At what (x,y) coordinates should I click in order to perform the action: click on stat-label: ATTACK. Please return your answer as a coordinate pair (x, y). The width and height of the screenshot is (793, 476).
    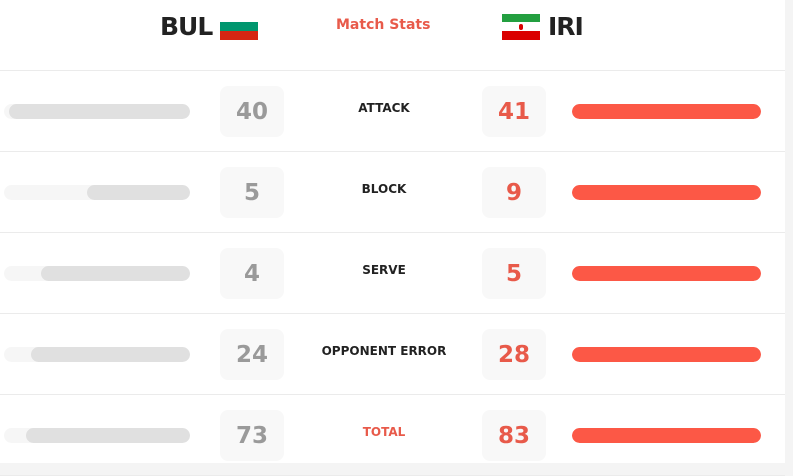
    Looking at the image, I should click on (384, 108).